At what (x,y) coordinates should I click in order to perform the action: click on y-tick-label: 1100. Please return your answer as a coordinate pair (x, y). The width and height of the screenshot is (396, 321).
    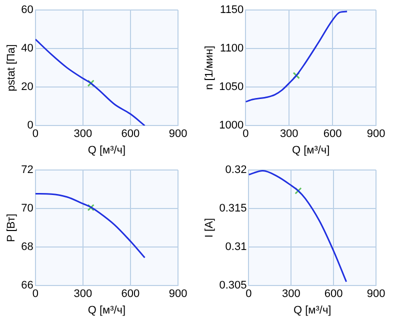
    Looking at the image, I should click on (232, 48).